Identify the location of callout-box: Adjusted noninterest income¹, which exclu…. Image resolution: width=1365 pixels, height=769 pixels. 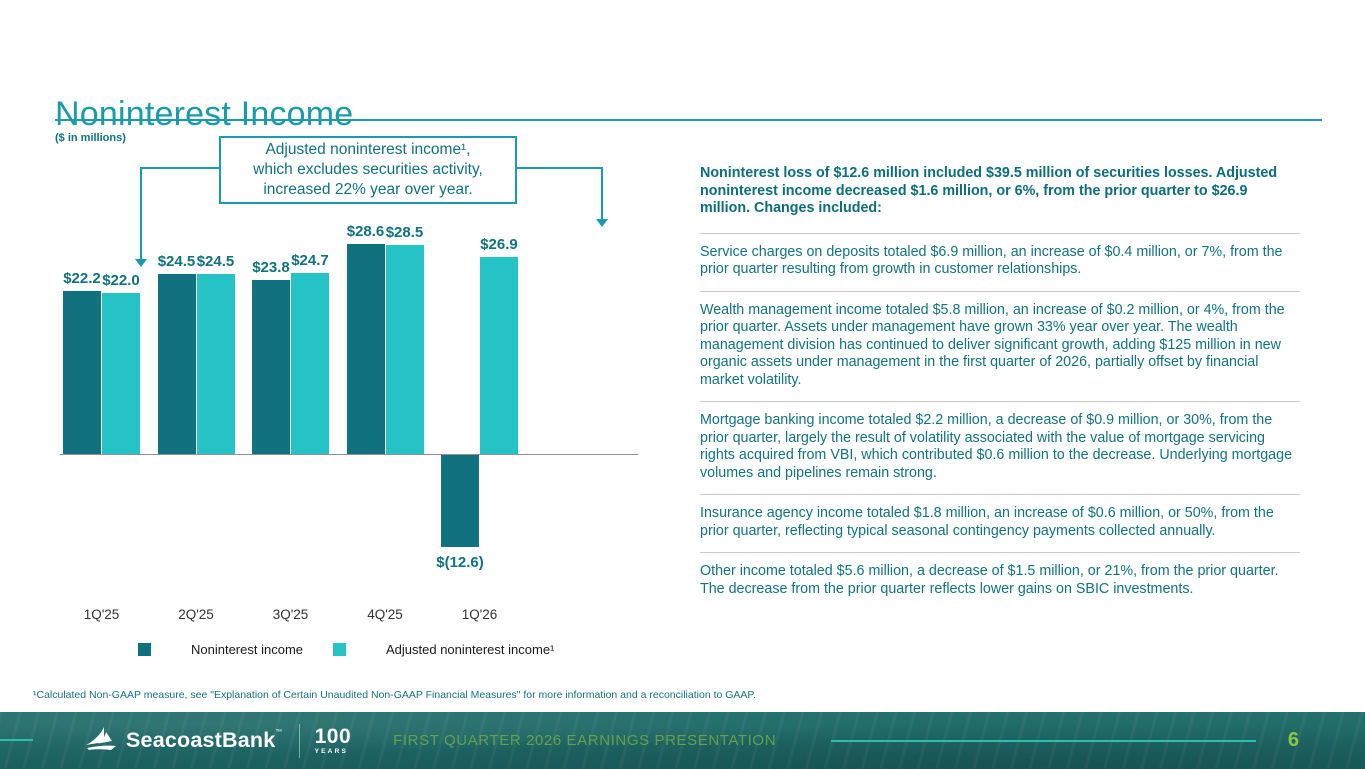
(368, 170).